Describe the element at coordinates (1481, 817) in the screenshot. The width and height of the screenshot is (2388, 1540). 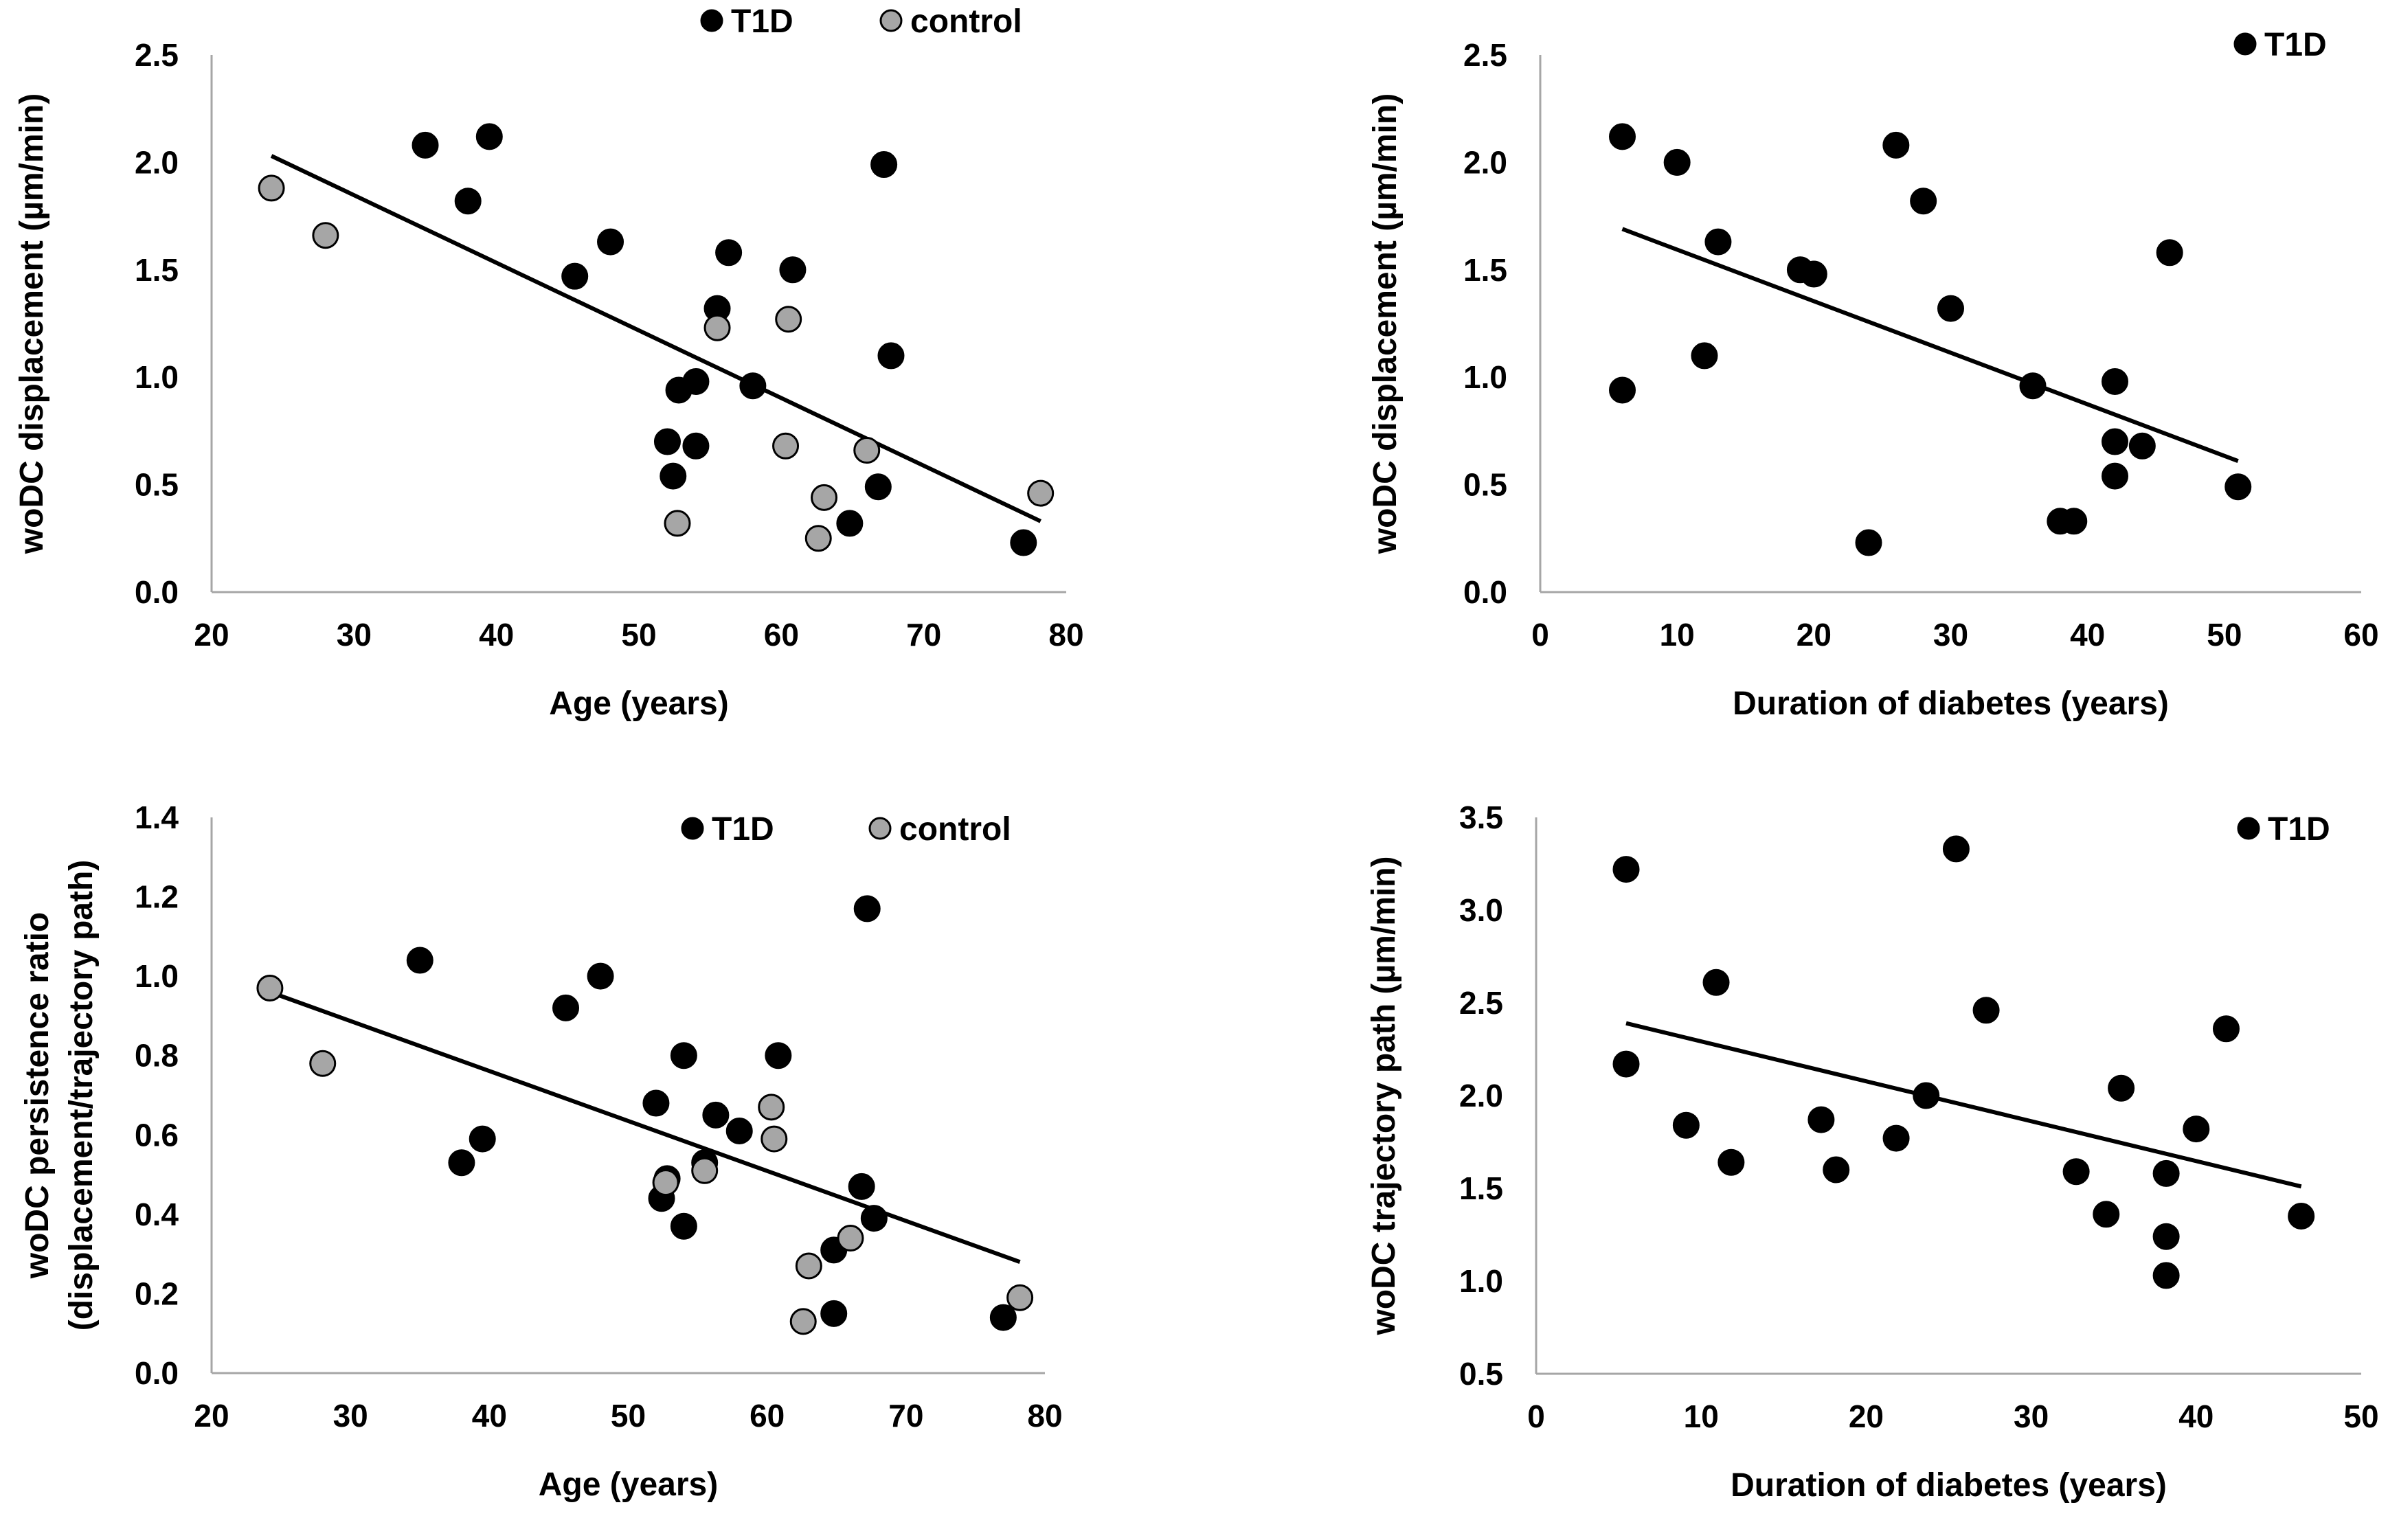
I see `y-tick-label: 3.5` at that location.